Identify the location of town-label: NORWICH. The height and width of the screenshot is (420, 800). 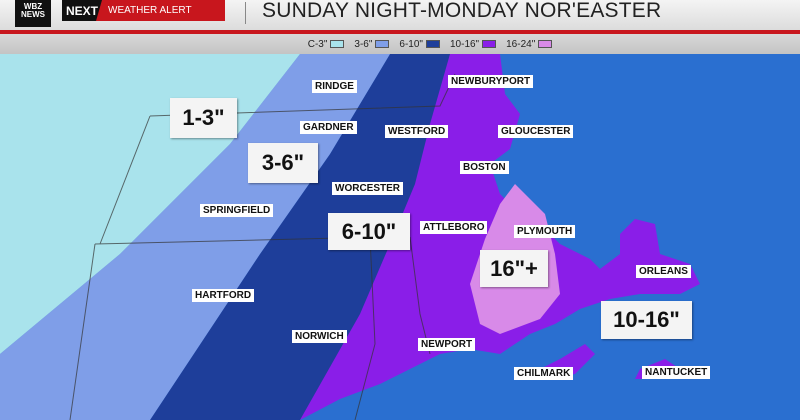
(319, 336).